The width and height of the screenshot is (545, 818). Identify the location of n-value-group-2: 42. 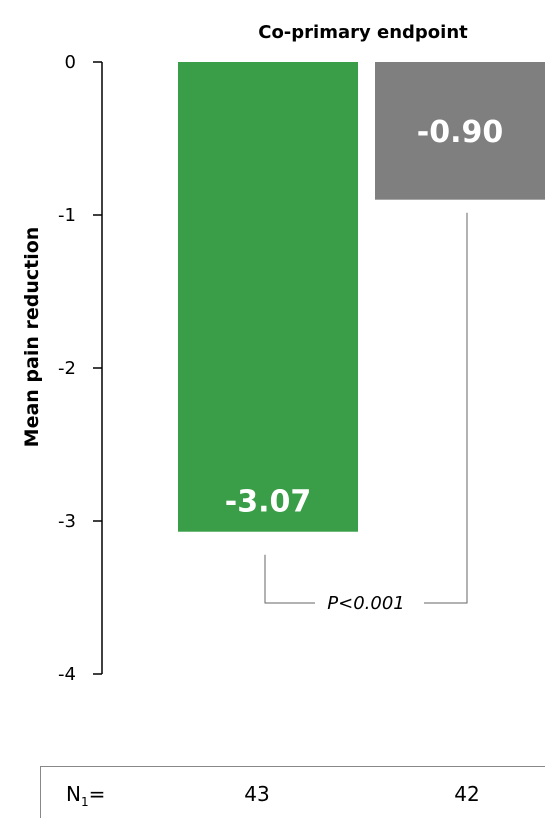
(467, 794).